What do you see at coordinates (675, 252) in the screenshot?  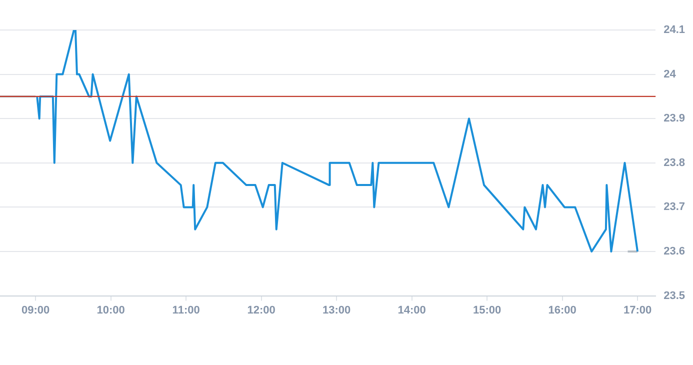 I see `y-tick-label: 23.6` at bounding box center [675, 252].